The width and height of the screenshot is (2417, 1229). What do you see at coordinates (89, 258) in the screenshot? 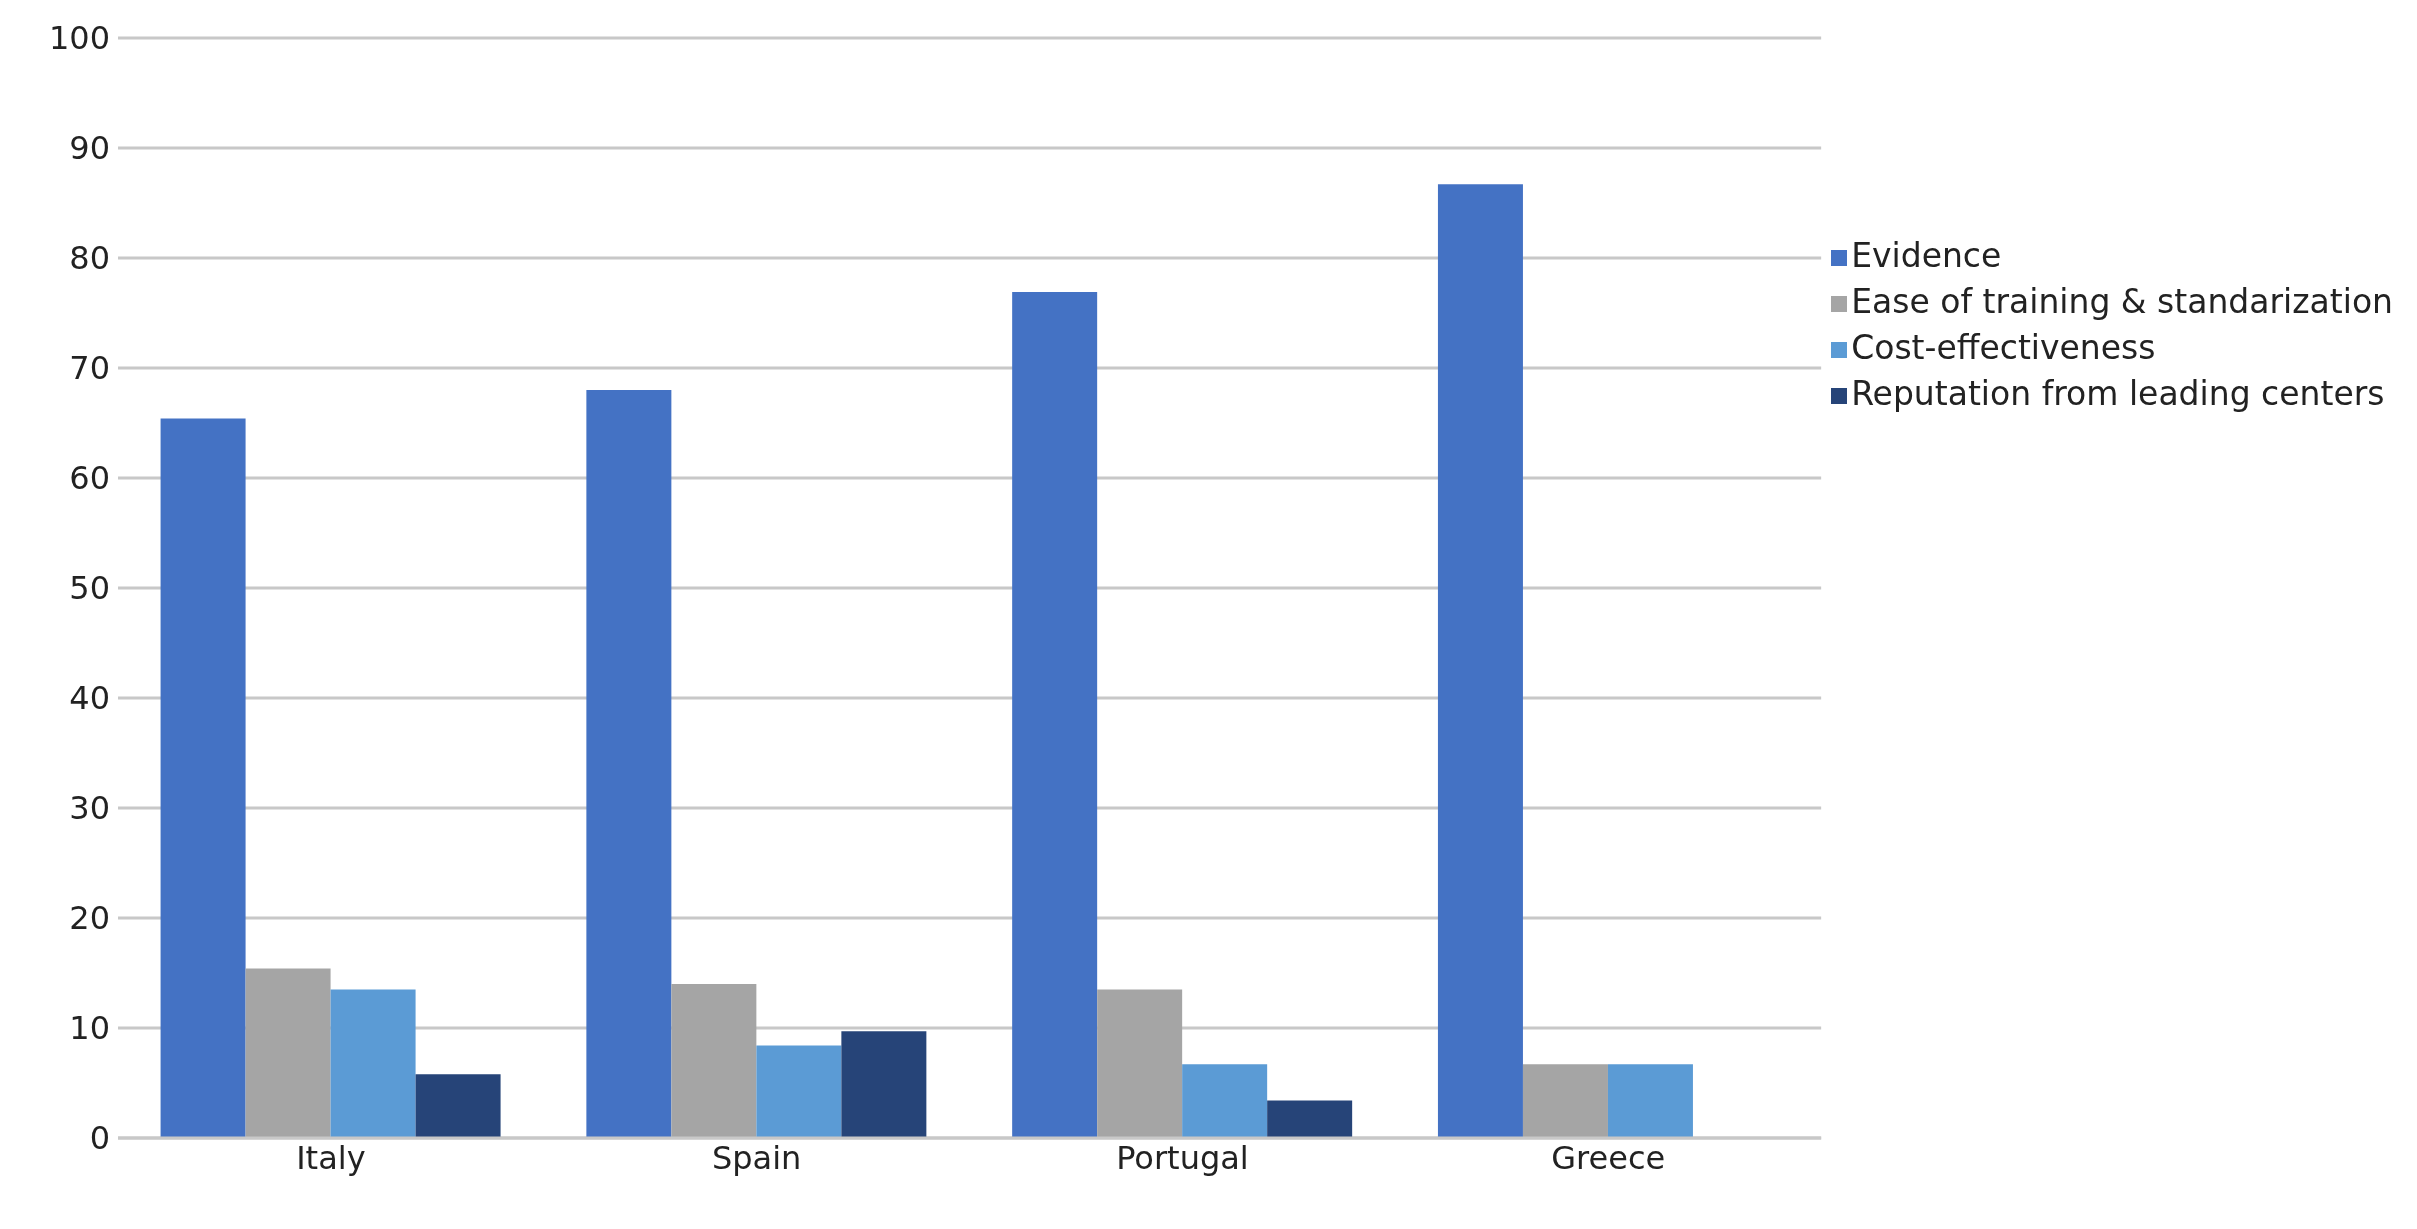
I see `y-tick-label: 80` at bounding box center [89, 258].